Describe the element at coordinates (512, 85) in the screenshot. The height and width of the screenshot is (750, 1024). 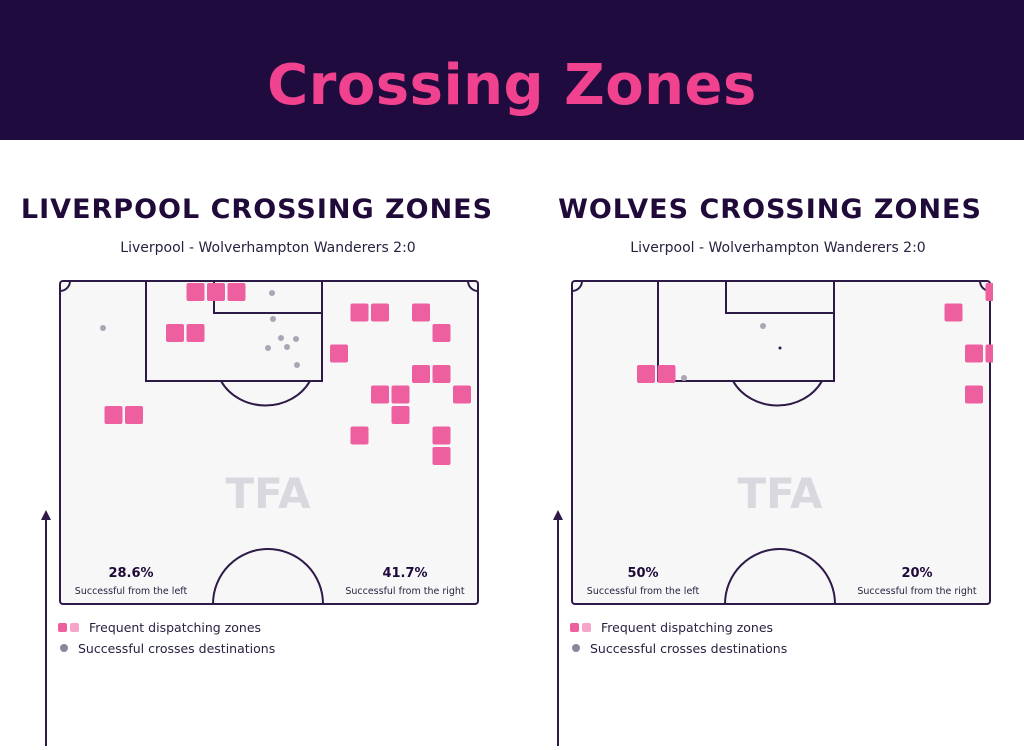
I see `page-title: Crossing Zones` at that location.